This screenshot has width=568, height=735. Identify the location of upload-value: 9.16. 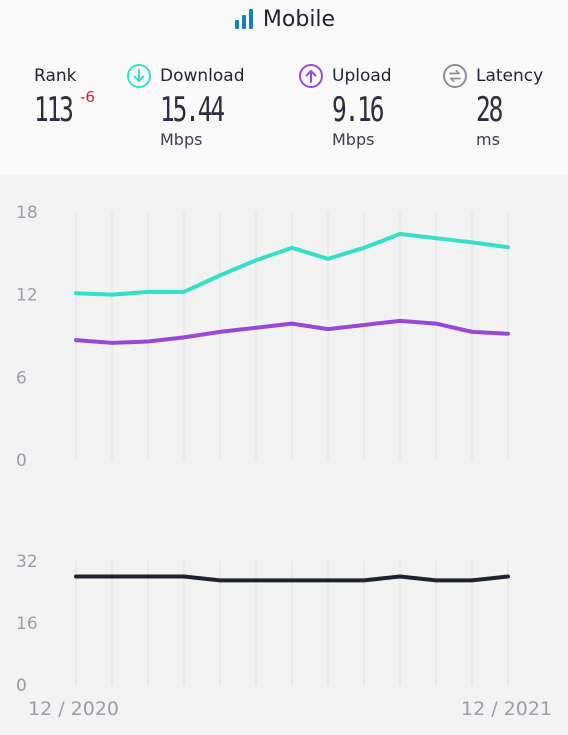
(358, 110).